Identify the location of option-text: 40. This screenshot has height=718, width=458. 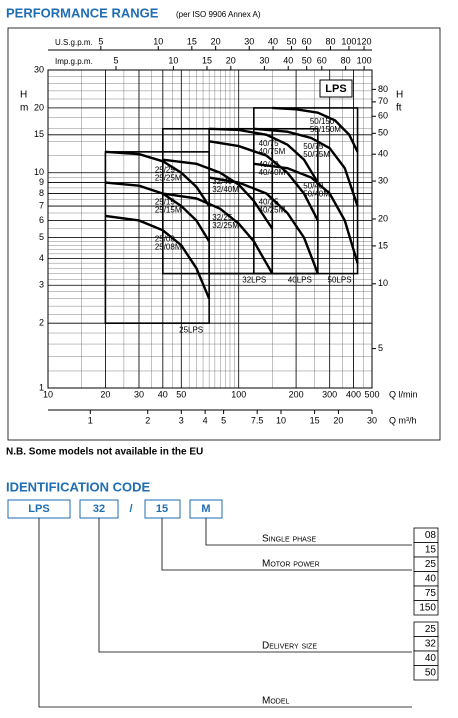
(431, 579).